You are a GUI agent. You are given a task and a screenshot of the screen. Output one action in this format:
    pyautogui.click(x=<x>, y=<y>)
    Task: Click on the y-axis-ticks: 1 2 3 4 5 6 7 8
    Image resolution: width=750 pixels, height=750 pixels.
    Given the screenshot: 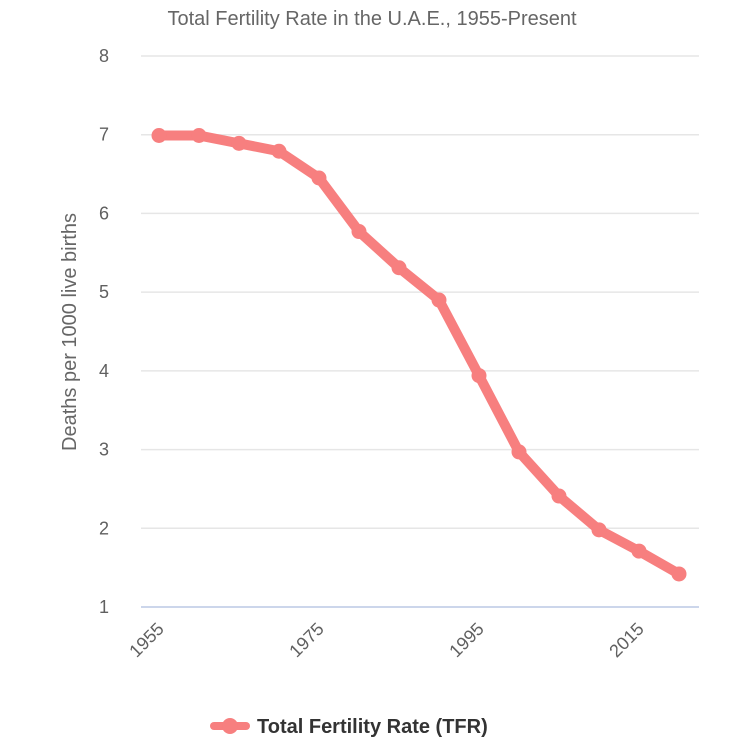 What is the action you would take?
    pyautogui.click(x=104, y=331)
    